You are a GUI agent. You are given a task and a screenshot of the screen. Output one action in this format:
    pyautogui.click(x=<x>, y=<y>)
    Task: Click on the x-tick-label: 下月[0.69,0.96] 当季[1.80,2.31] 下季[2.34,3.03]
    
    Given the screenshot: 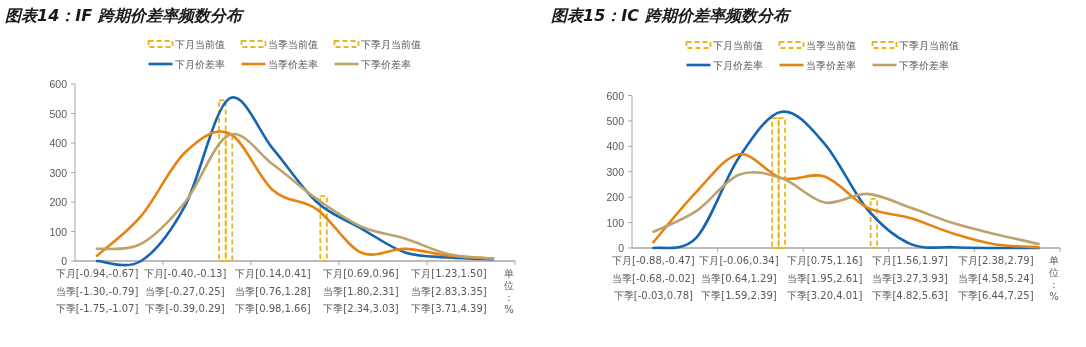 What is the action you would take?
    pyautogui.click(x=361, y=291)
    